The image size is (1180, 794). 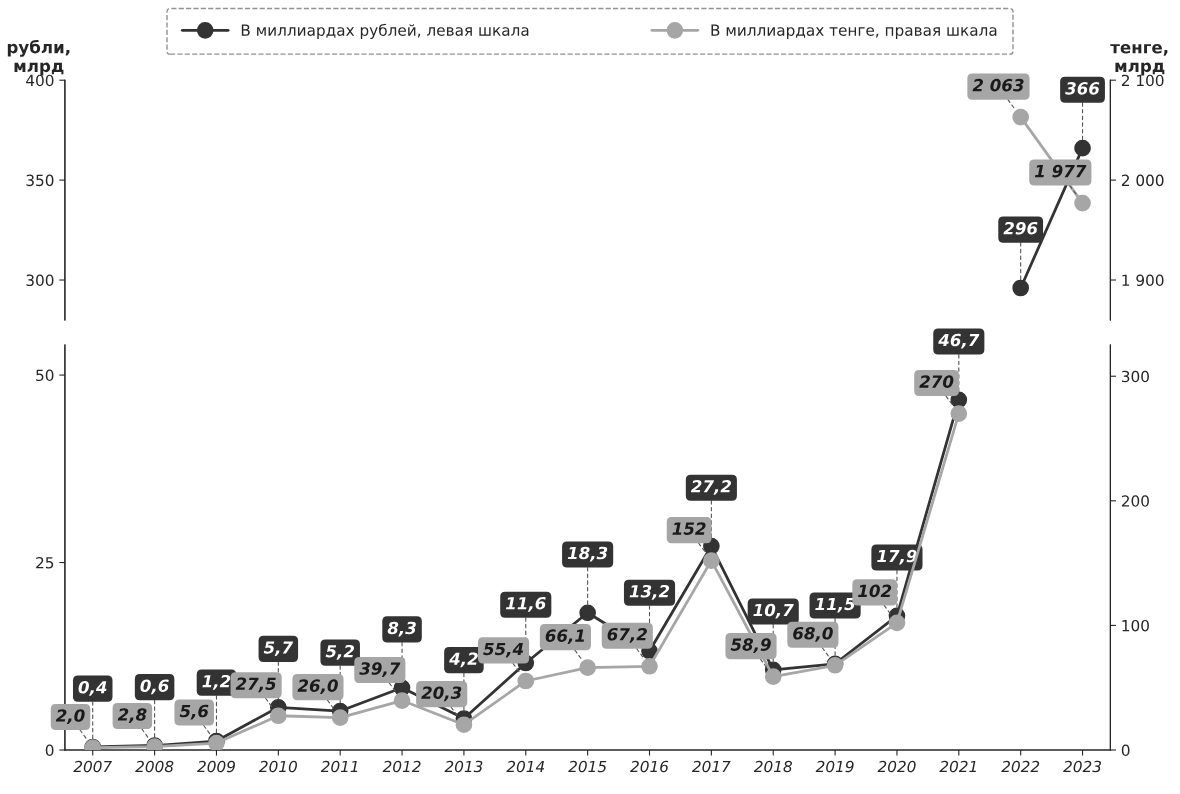 I want to click on x-tick-label: 2017, so click(x=711, y=766).